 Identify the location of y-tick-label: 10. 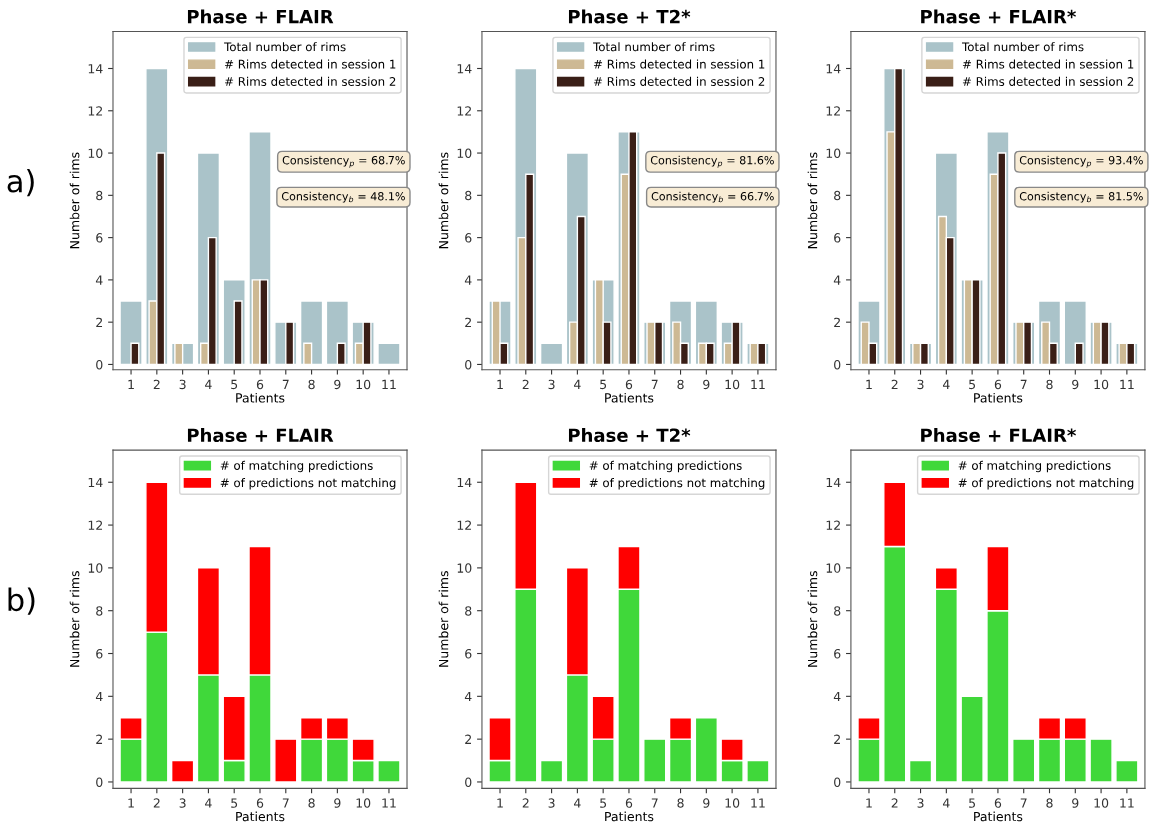
(464, 153).